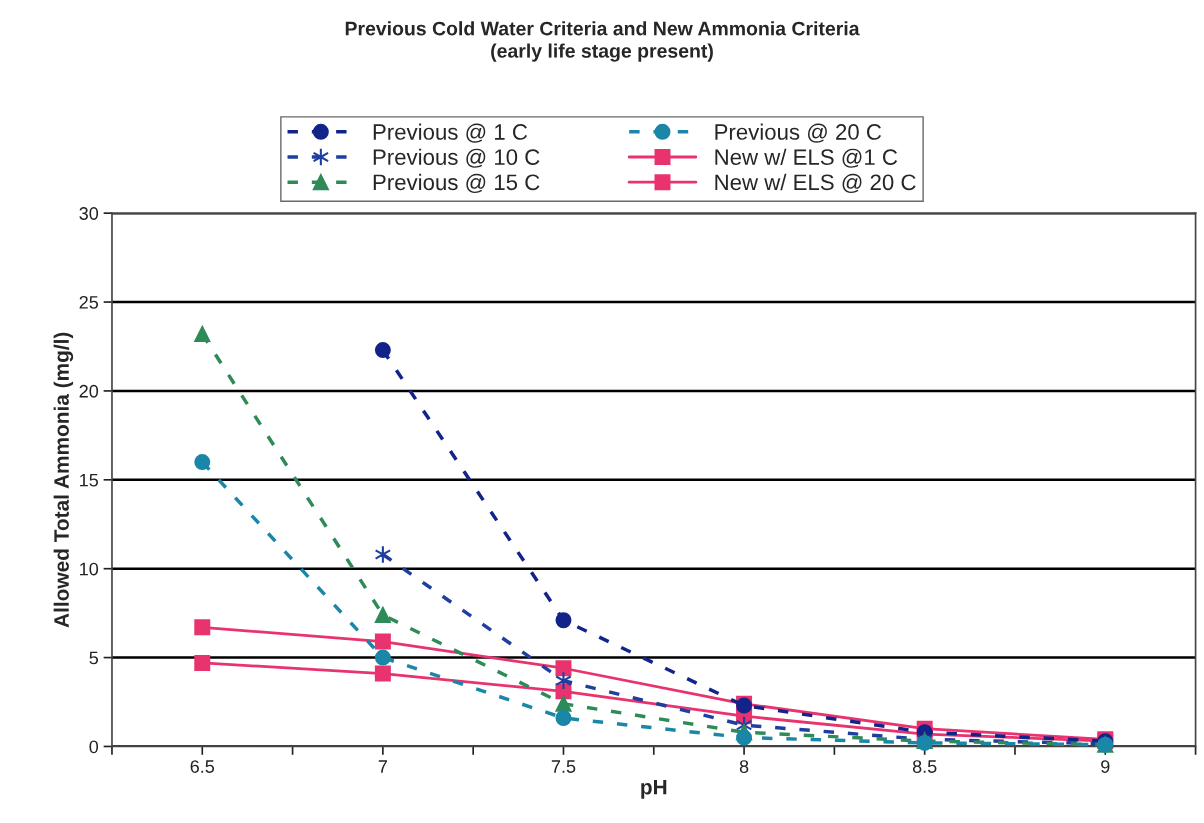  What do you see at coordinates (94, 658) in the screenshot?
I see `y-tick-label: 5` at bounding box center [94, 658].